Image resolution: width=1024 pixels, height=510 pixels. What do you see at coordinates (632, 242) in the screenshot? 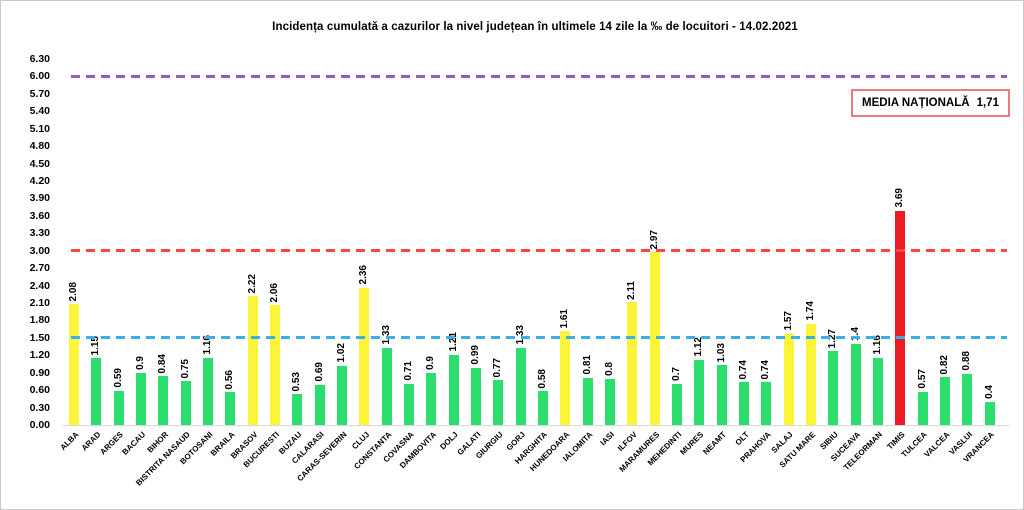
I see `bar-column: 2.11` at bounding box center [632, 242].